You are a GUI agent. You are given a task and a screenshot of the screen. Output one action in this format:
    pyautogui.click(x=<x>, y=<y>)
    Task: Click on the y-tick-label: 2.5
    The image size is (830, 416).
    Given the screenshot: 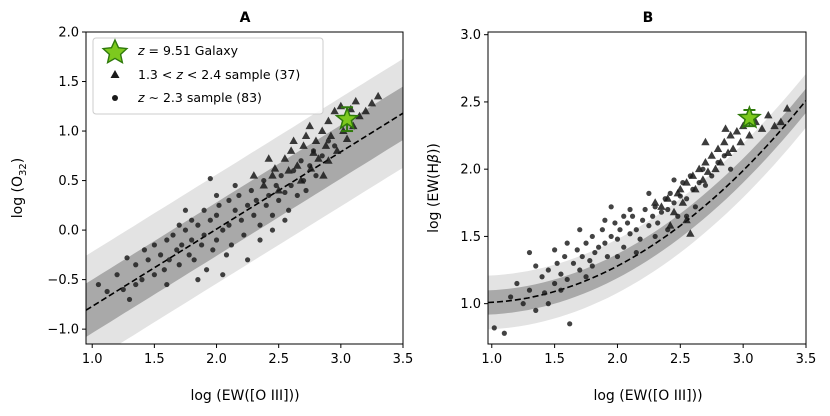 What is the action you would take?
    pyautogui.click(x=470, y=102)
    